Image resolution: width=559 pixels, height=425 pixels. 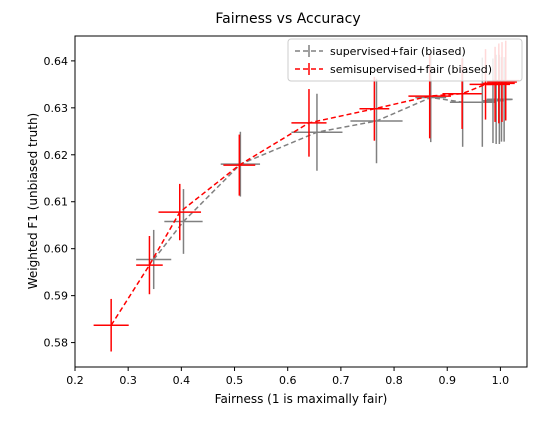 I want to click on x-tick-label: 1.0, so click(x=501, y=380).